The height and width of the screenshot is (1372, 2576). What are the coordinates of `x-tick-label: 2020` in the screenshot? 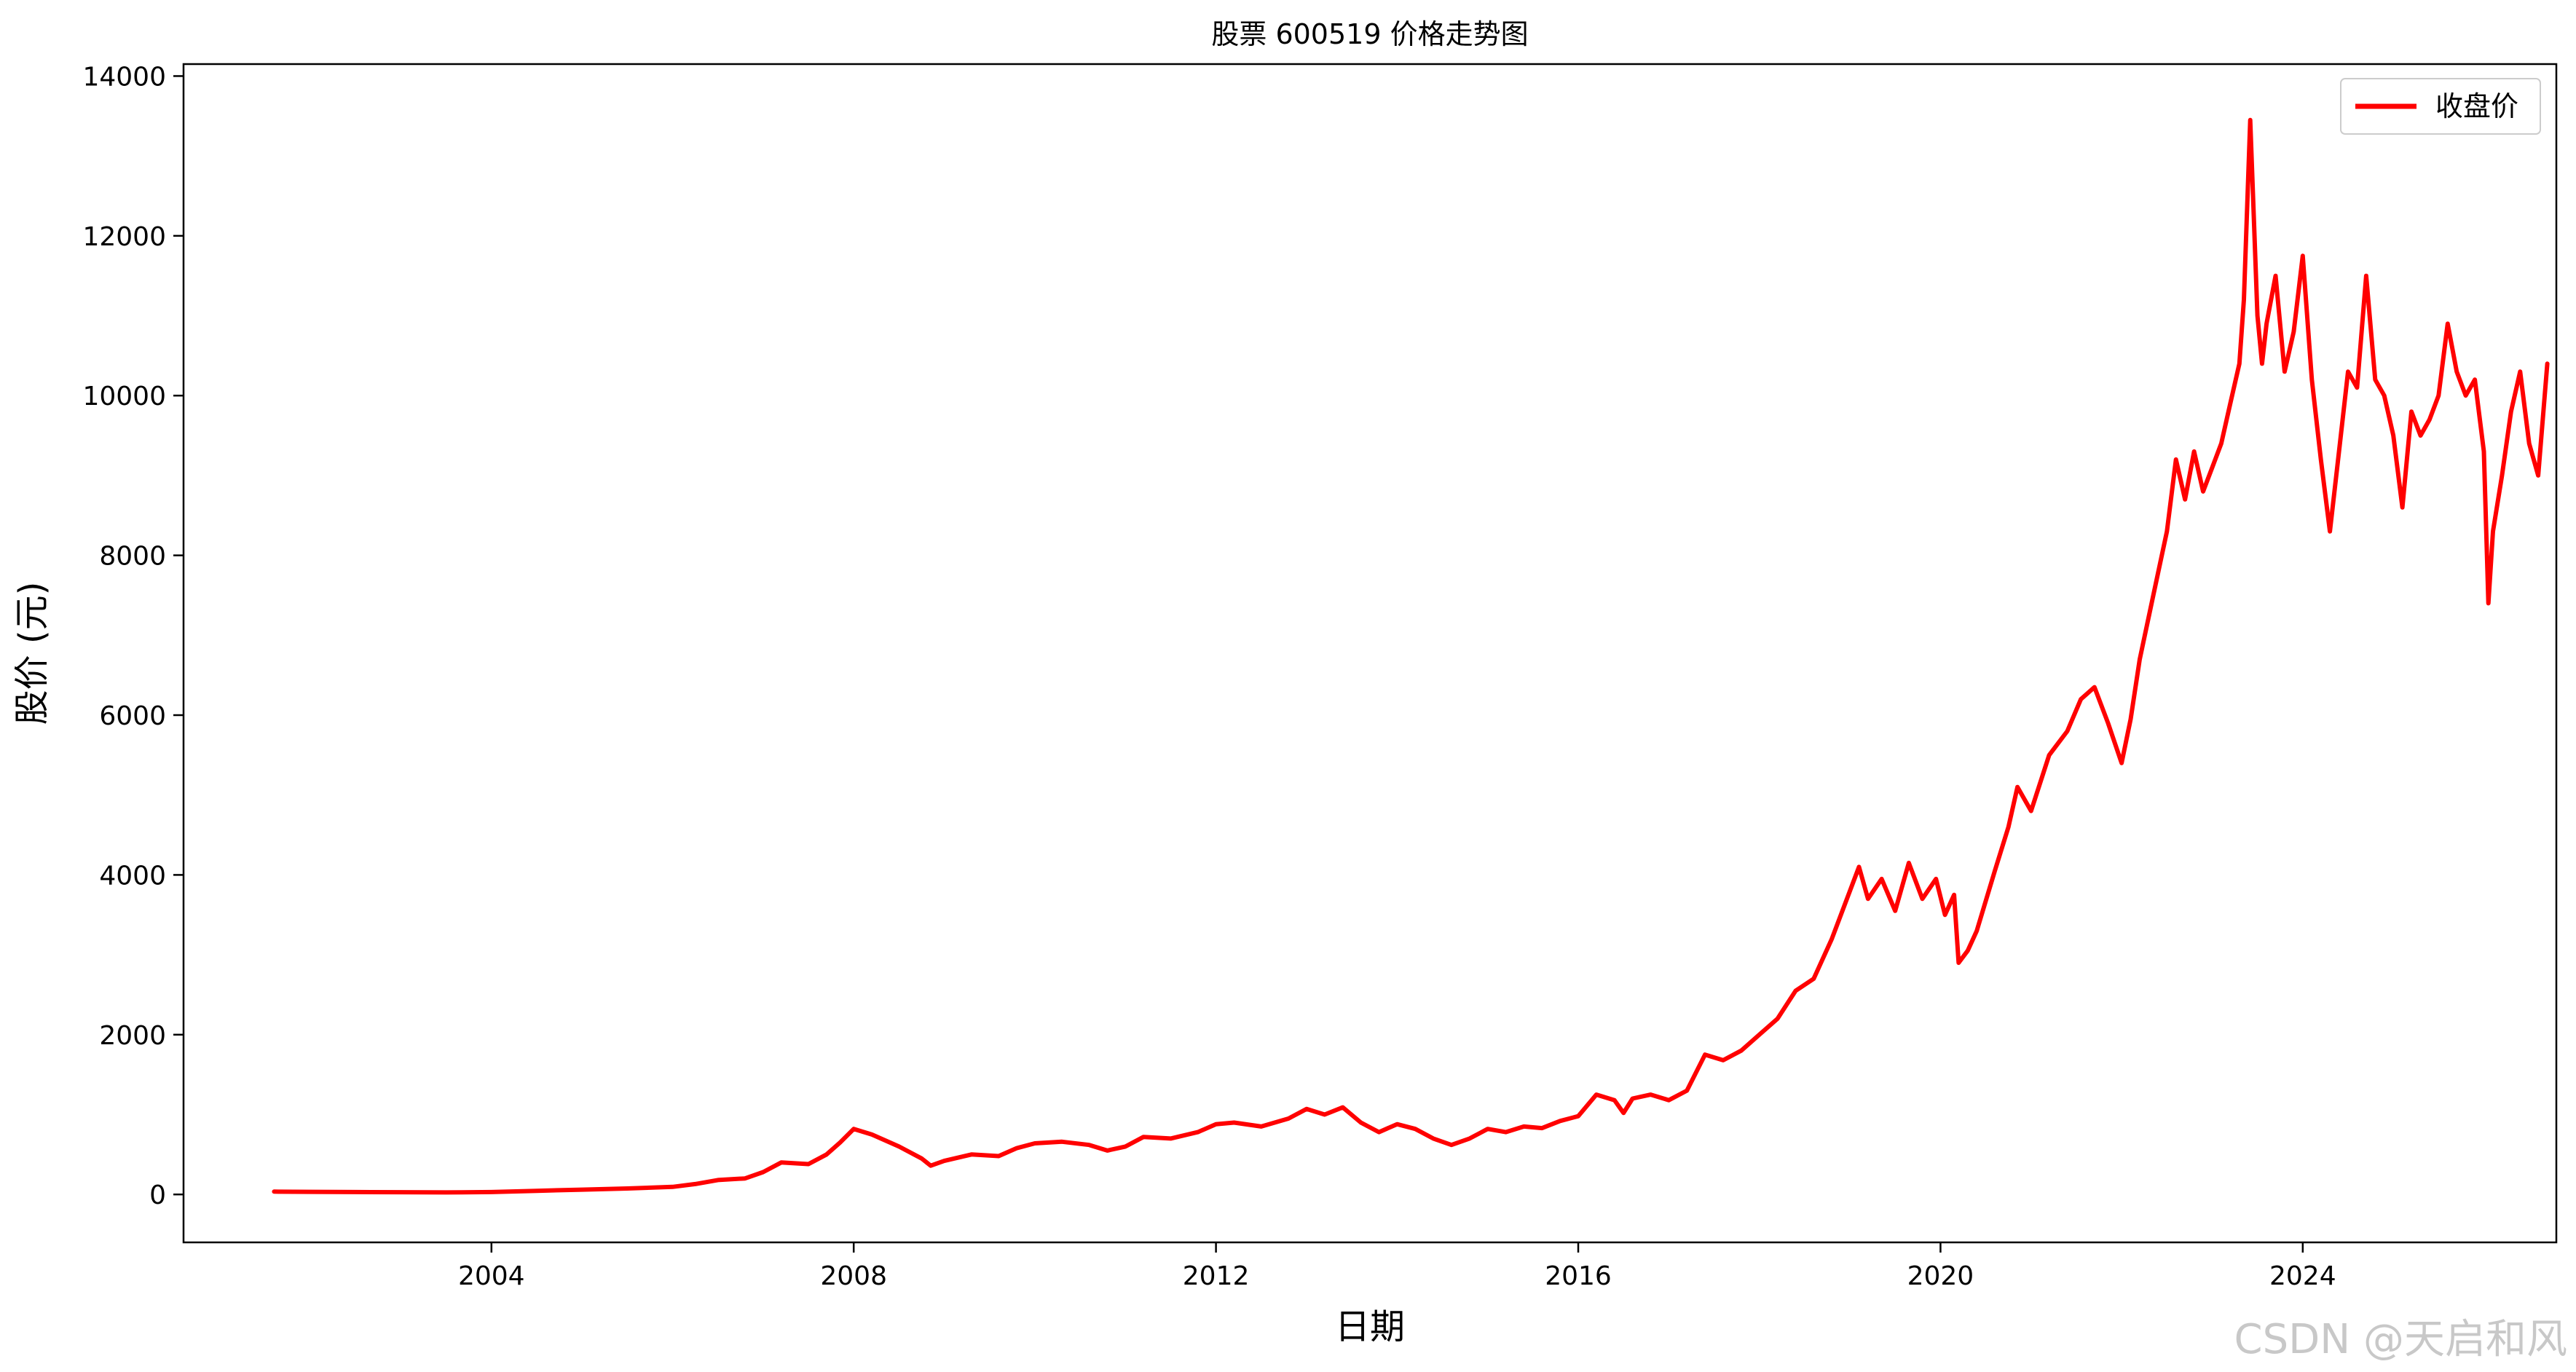 It's located at (1940, 1276).